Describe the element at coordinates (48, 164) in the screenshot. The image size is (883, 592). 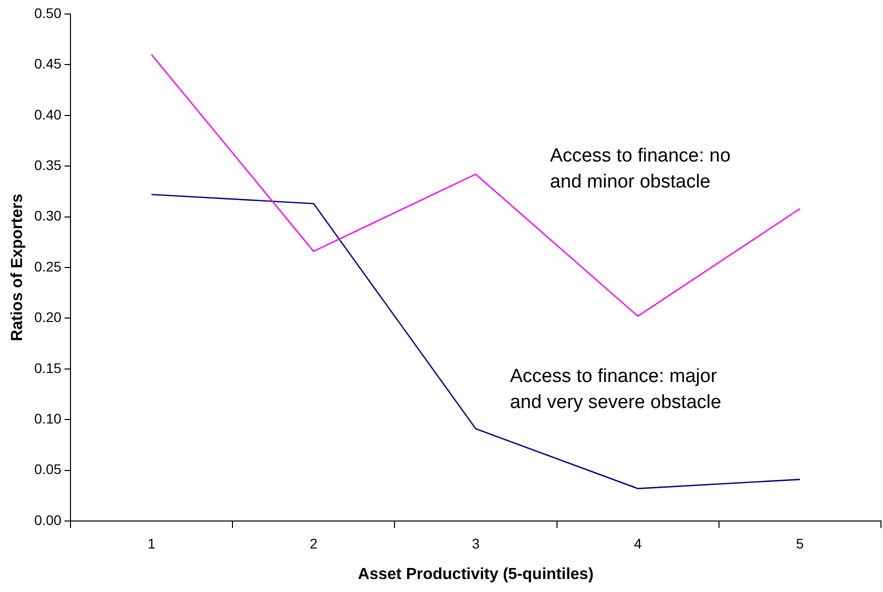
I see `y-tick-label: 0.35` at that location.